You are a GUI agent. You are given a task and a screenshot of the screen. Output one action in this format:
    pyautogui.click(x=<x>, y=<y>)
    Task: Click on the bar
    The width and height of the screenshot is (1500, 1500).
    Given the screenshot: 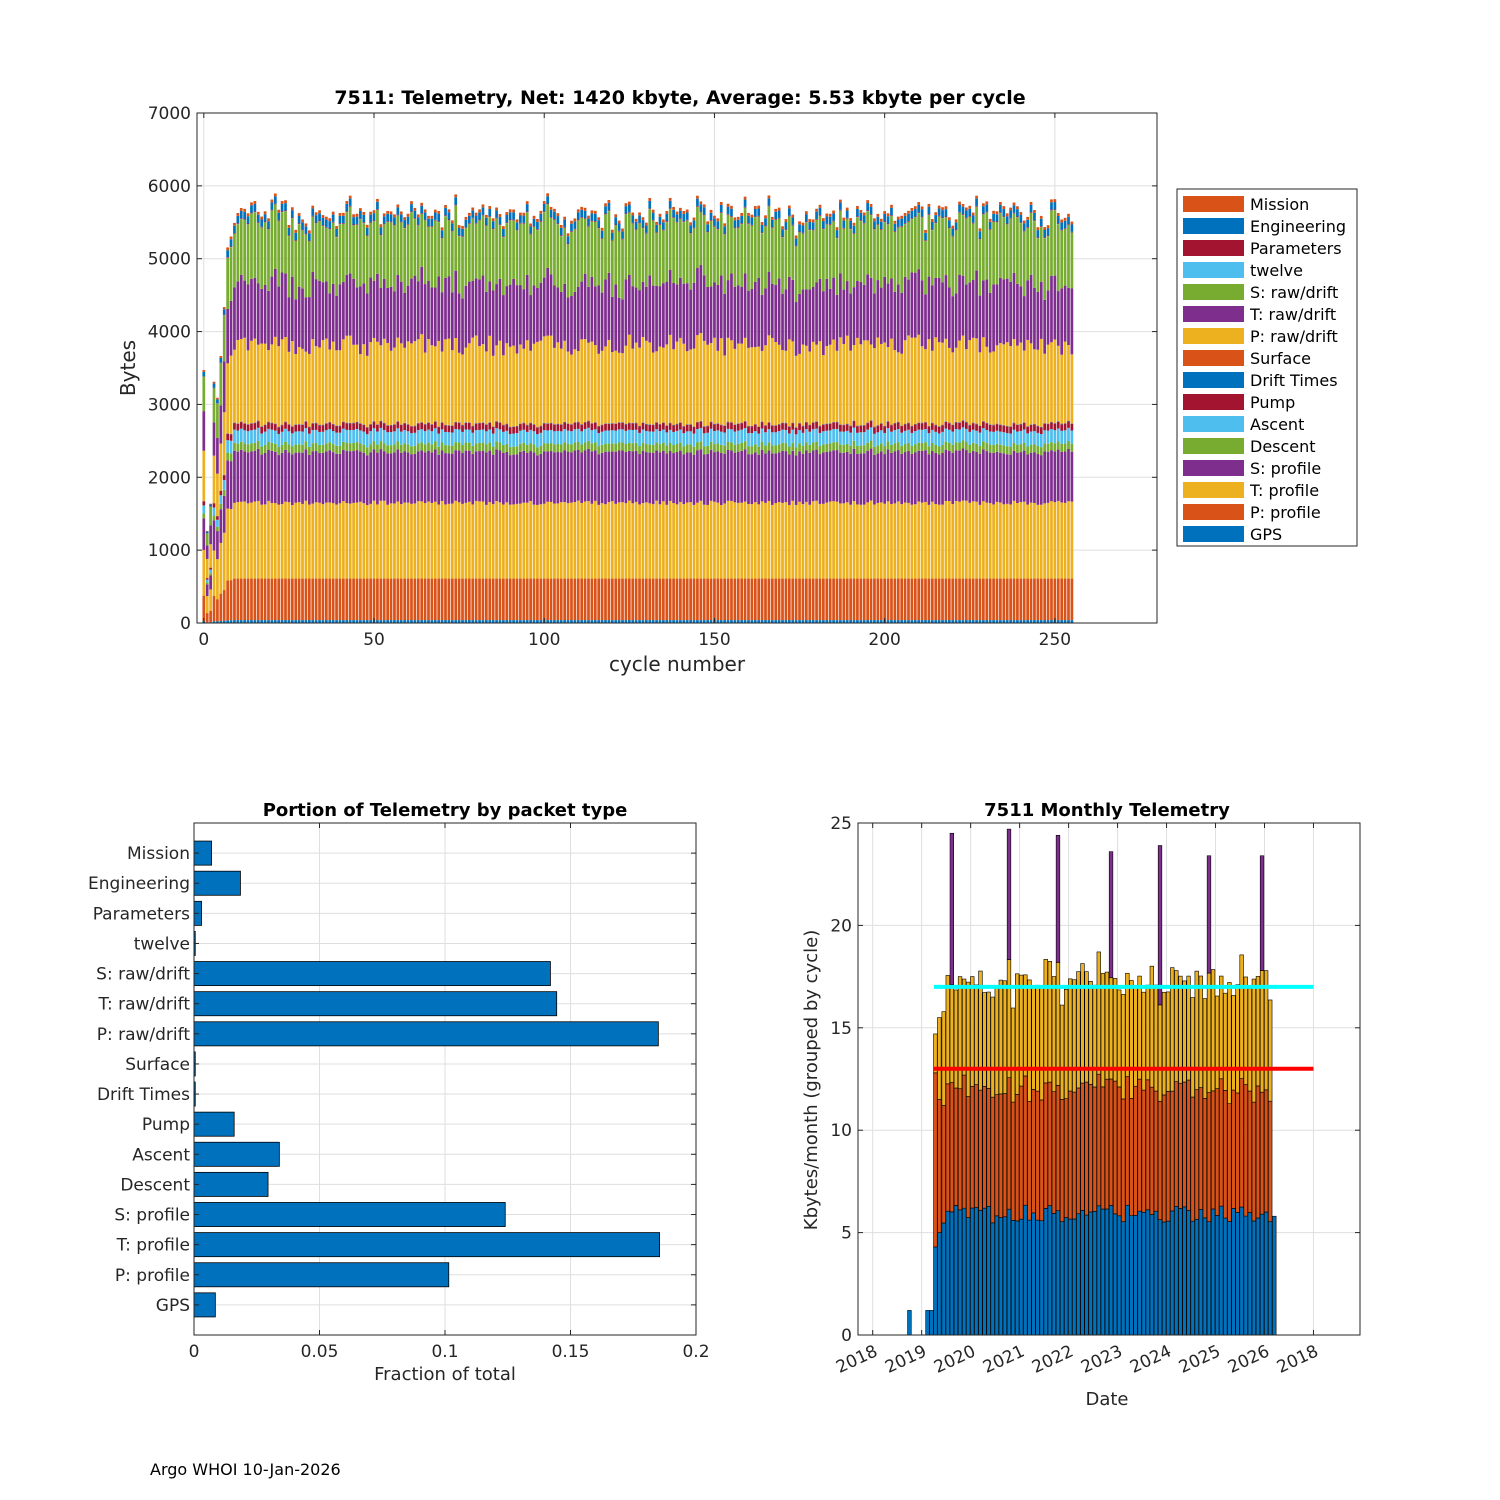 What is the action you would take?
    pyautogui.click(x=214, y=1124)
    